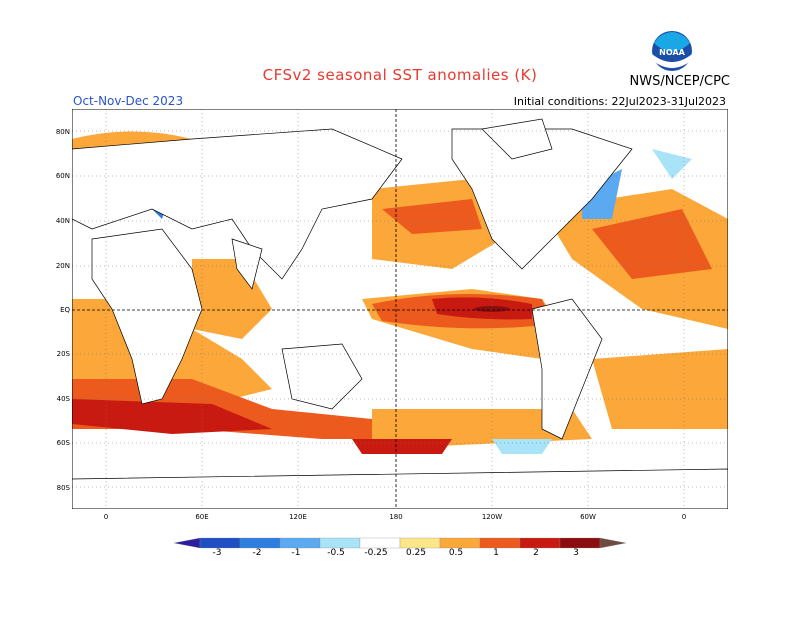 The image size is (800, 618). I want to click on lat-label: 60S, so click(63, 443).